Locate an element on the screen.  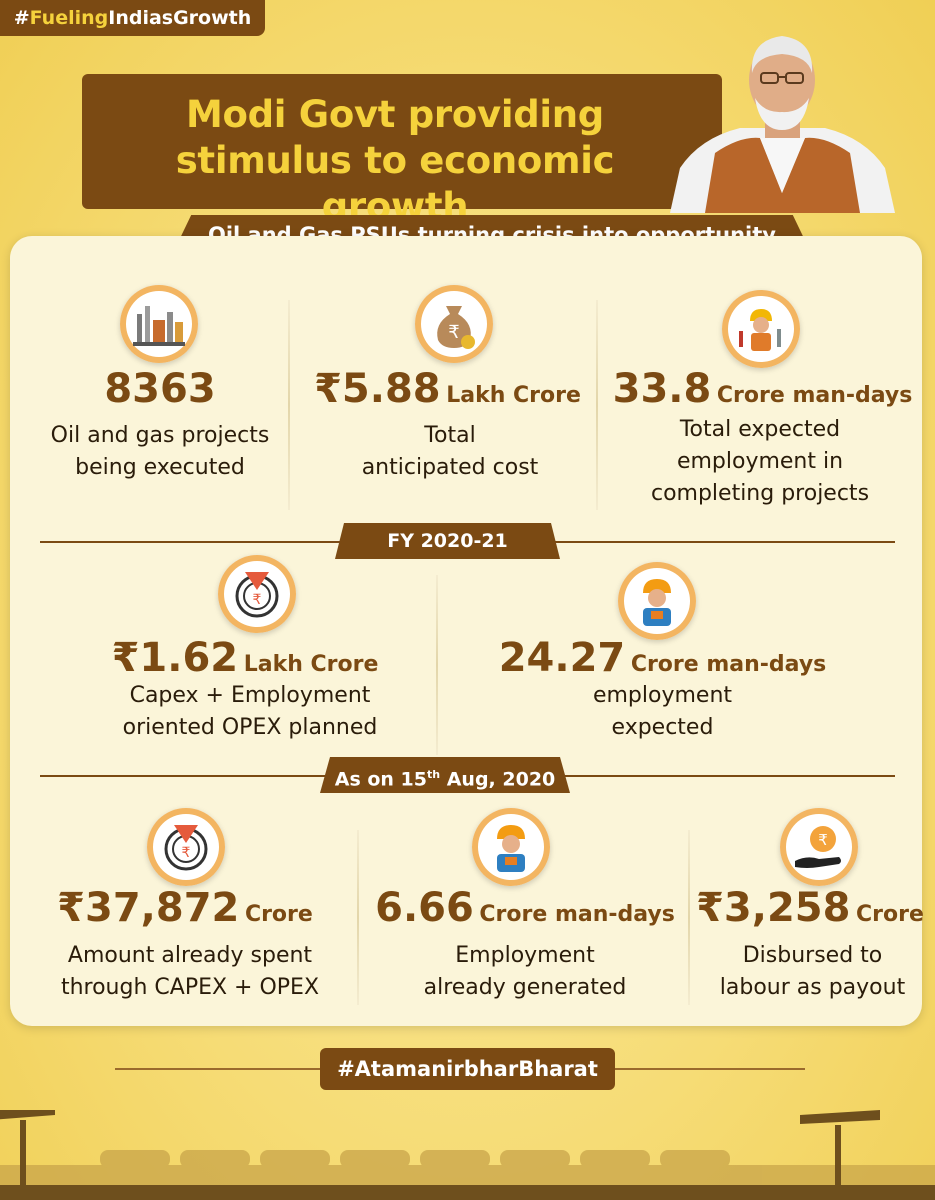
stat-aug-mandays-desc: Employment already generated is located at coordinates (525, 971).